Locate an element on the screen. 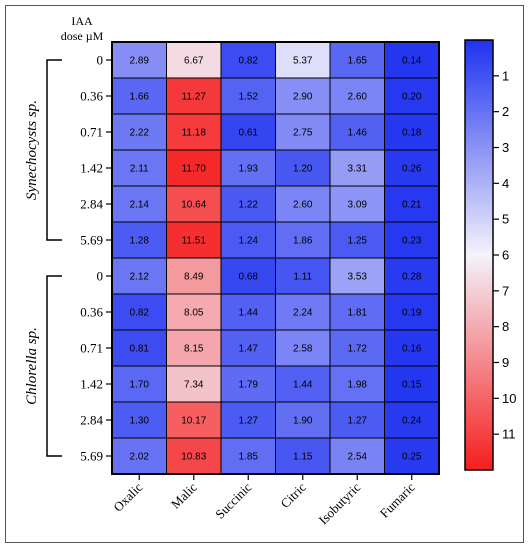 The height and width of the screenshot is (550, 531). cell-value-label: 2.11 is located at coordinates (139, 169).